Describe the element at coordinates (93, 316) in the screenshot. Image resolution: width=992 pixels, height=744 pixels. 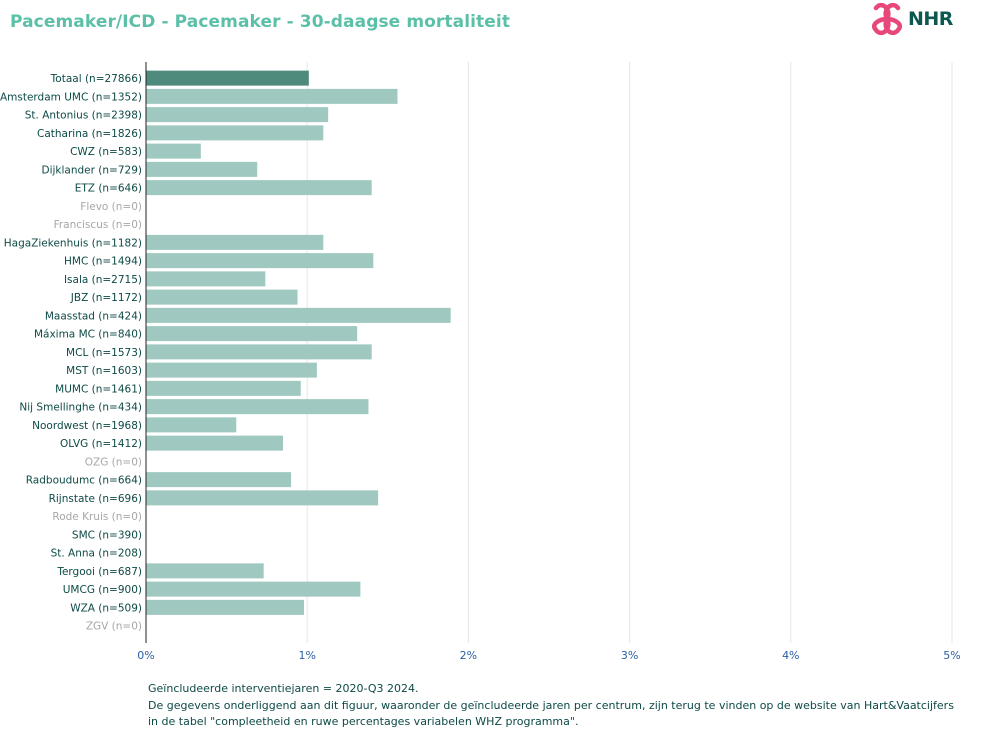
I see `category-label: Maasstad (n=424)` at that location.